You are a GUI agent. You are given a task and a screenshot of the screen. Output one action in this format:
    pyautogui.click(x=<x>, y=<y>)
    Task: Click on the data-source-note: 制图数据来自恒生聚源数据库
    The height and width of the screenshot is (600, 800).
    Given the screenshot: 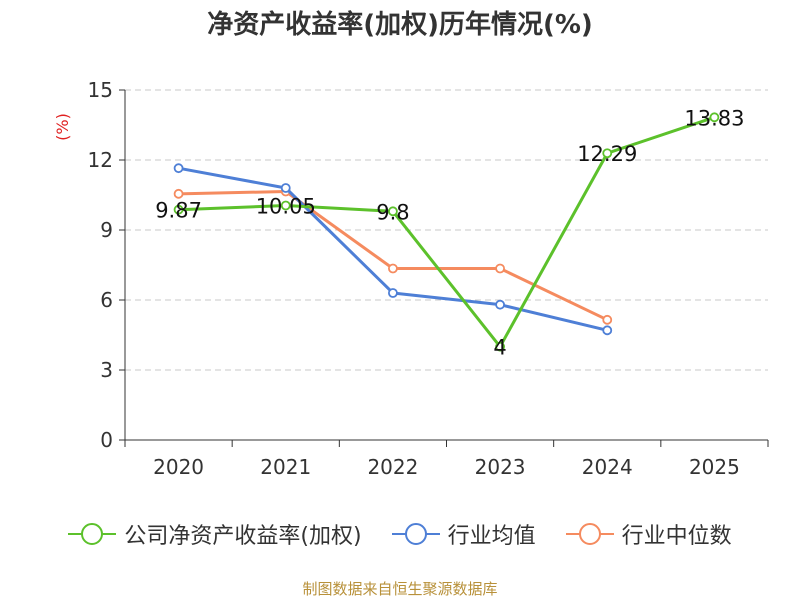 What is the action you would take?
    pyautogui.click(x=400, y=589)
    